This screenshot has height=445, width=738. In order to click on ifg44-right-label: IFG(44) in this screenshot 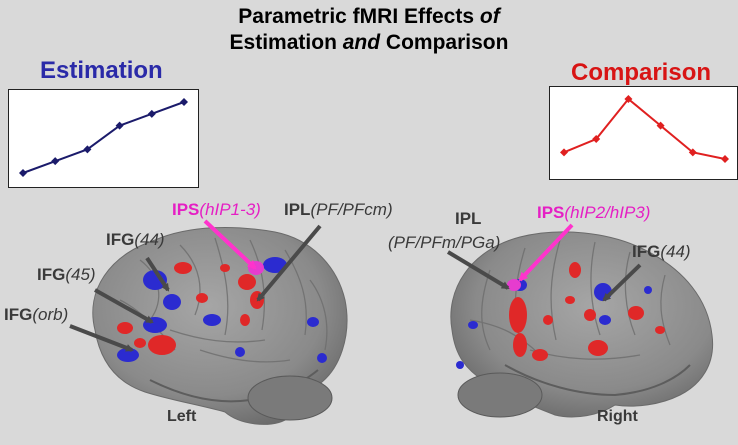, I will do `click(661, 251)`.